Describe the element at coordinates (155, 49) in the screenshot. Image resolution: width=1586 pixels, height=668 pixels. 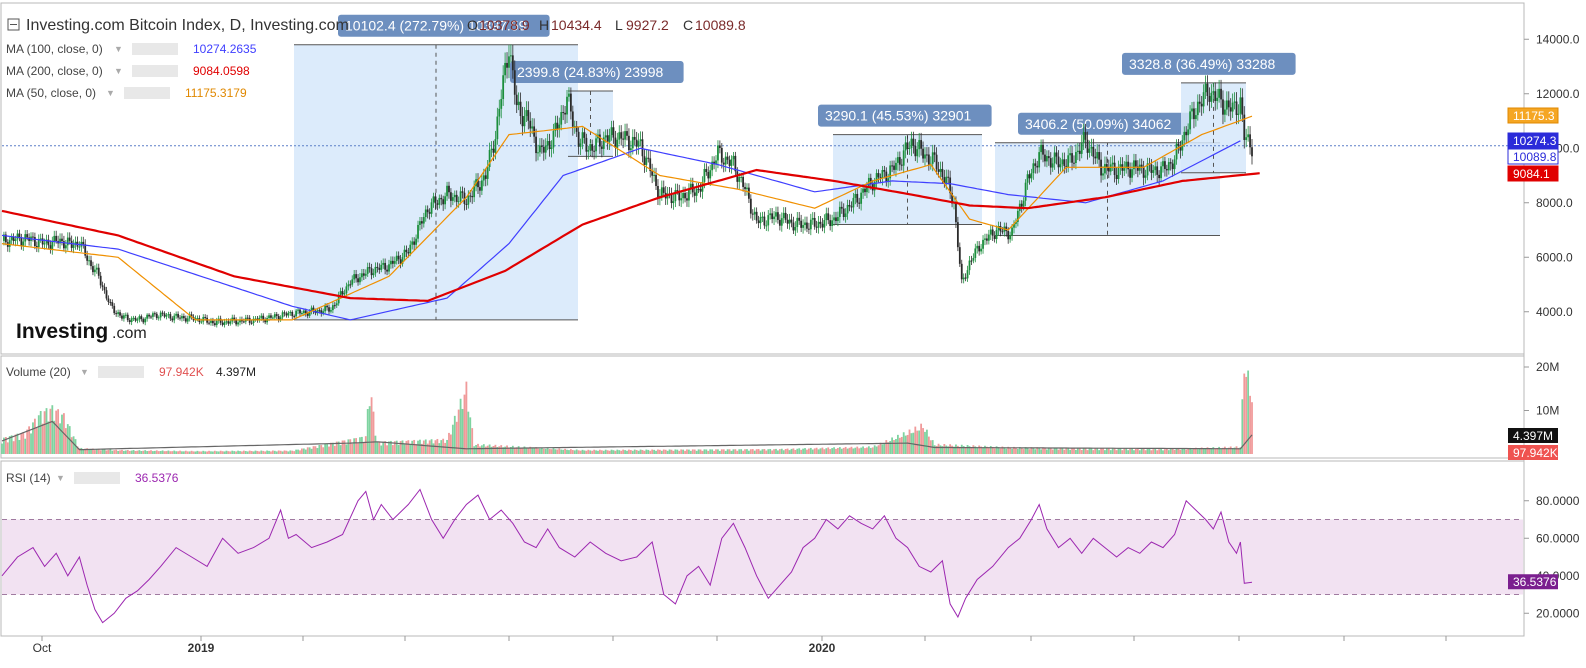
I see `ma100-settings-icon` at that location.